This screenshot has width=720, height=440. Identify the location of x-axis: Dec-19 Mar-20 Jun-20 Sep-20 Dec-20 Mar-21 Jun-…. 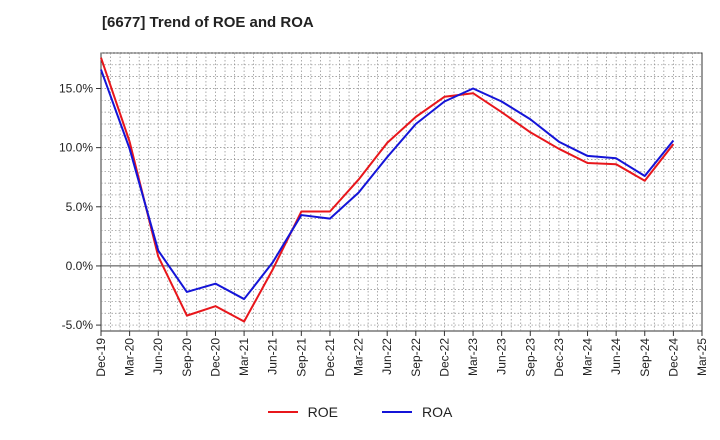
(401, 354).